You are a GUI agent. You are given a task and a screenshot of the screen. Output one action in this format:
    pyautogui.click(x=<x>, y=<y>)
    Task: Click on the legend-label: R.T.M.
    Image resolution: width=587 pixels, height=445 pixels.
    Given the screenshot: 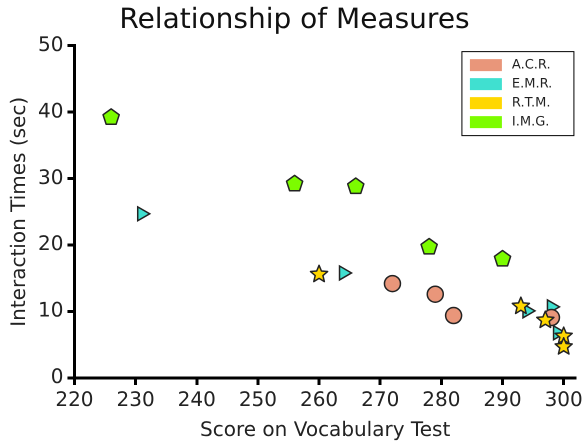 What is the action you would take?
    pyautogui.click(x=531, y=102)
    